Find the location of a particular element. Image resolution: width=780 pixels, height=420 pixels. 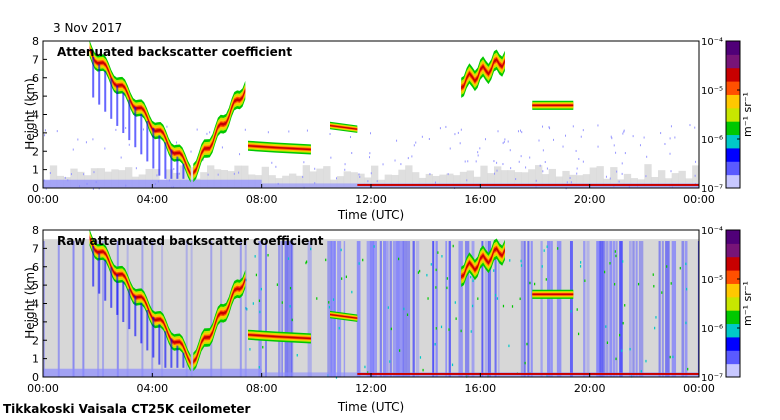

x-tick-label: 12:00 is located at coordinates (371, 199).